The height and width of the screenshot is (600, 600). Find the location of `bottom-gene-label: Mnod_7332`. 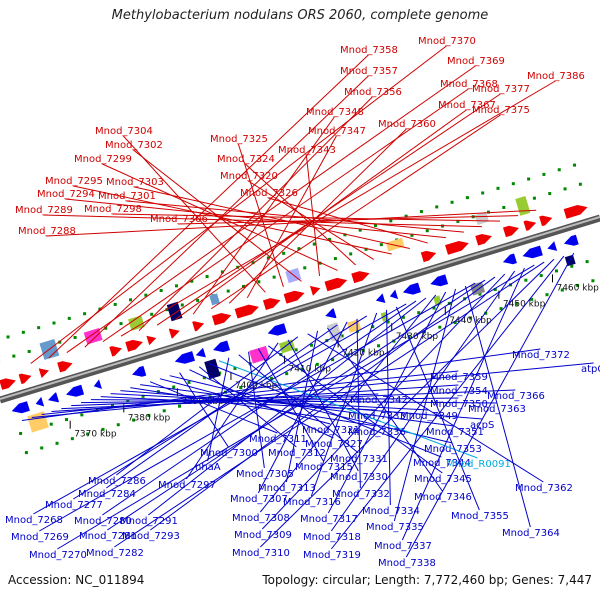

bottom-gene-label: Mnod_7332 is located at coordinates (361, 494).